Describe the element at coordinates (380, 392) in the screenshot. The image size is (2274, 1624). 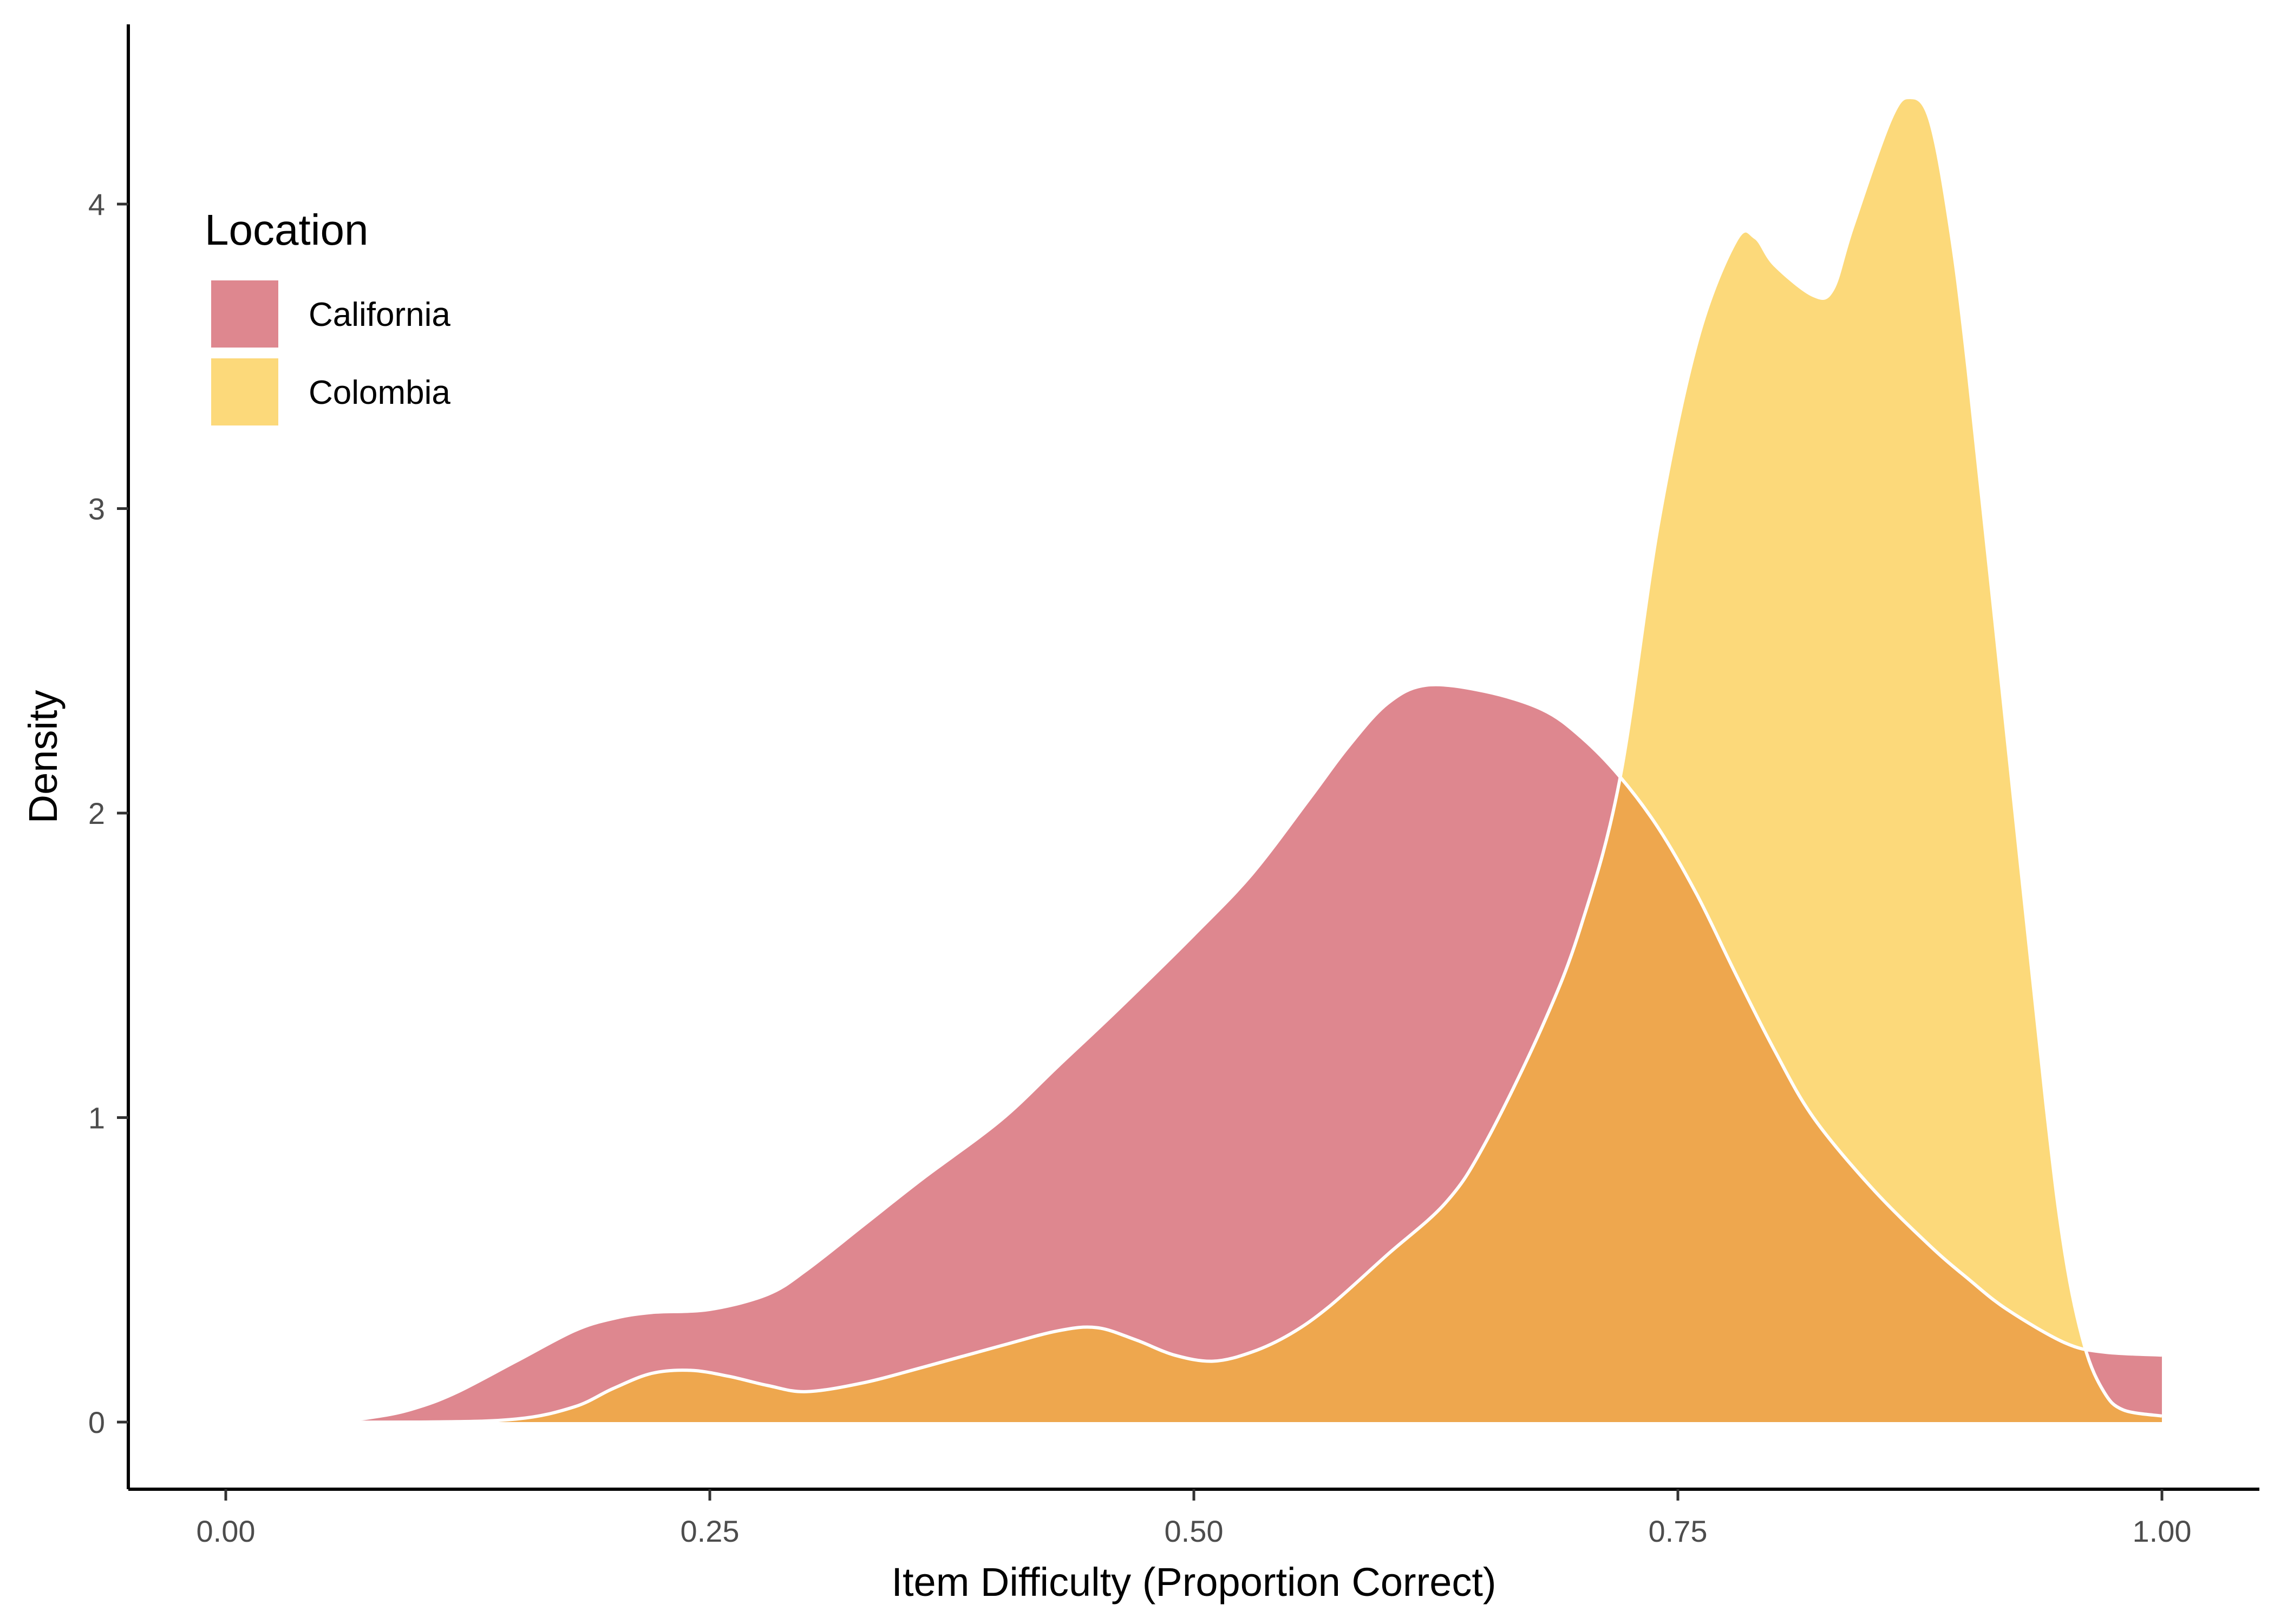
I see `legend-label-colombia: Colombia` at that location.